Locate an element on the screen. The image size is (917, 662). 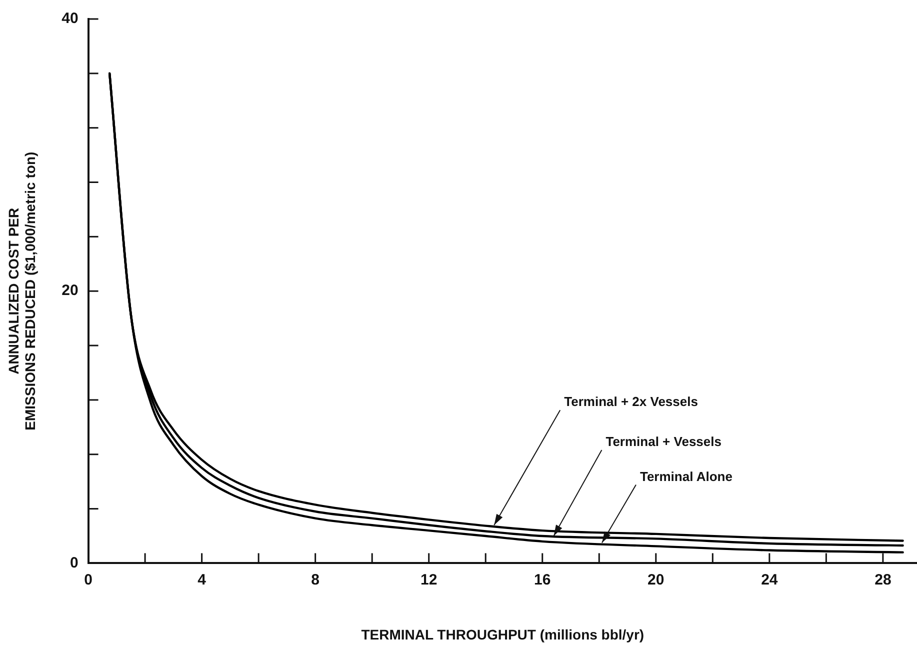
y-tick-label: 40 is located at coordinates (70, 19).